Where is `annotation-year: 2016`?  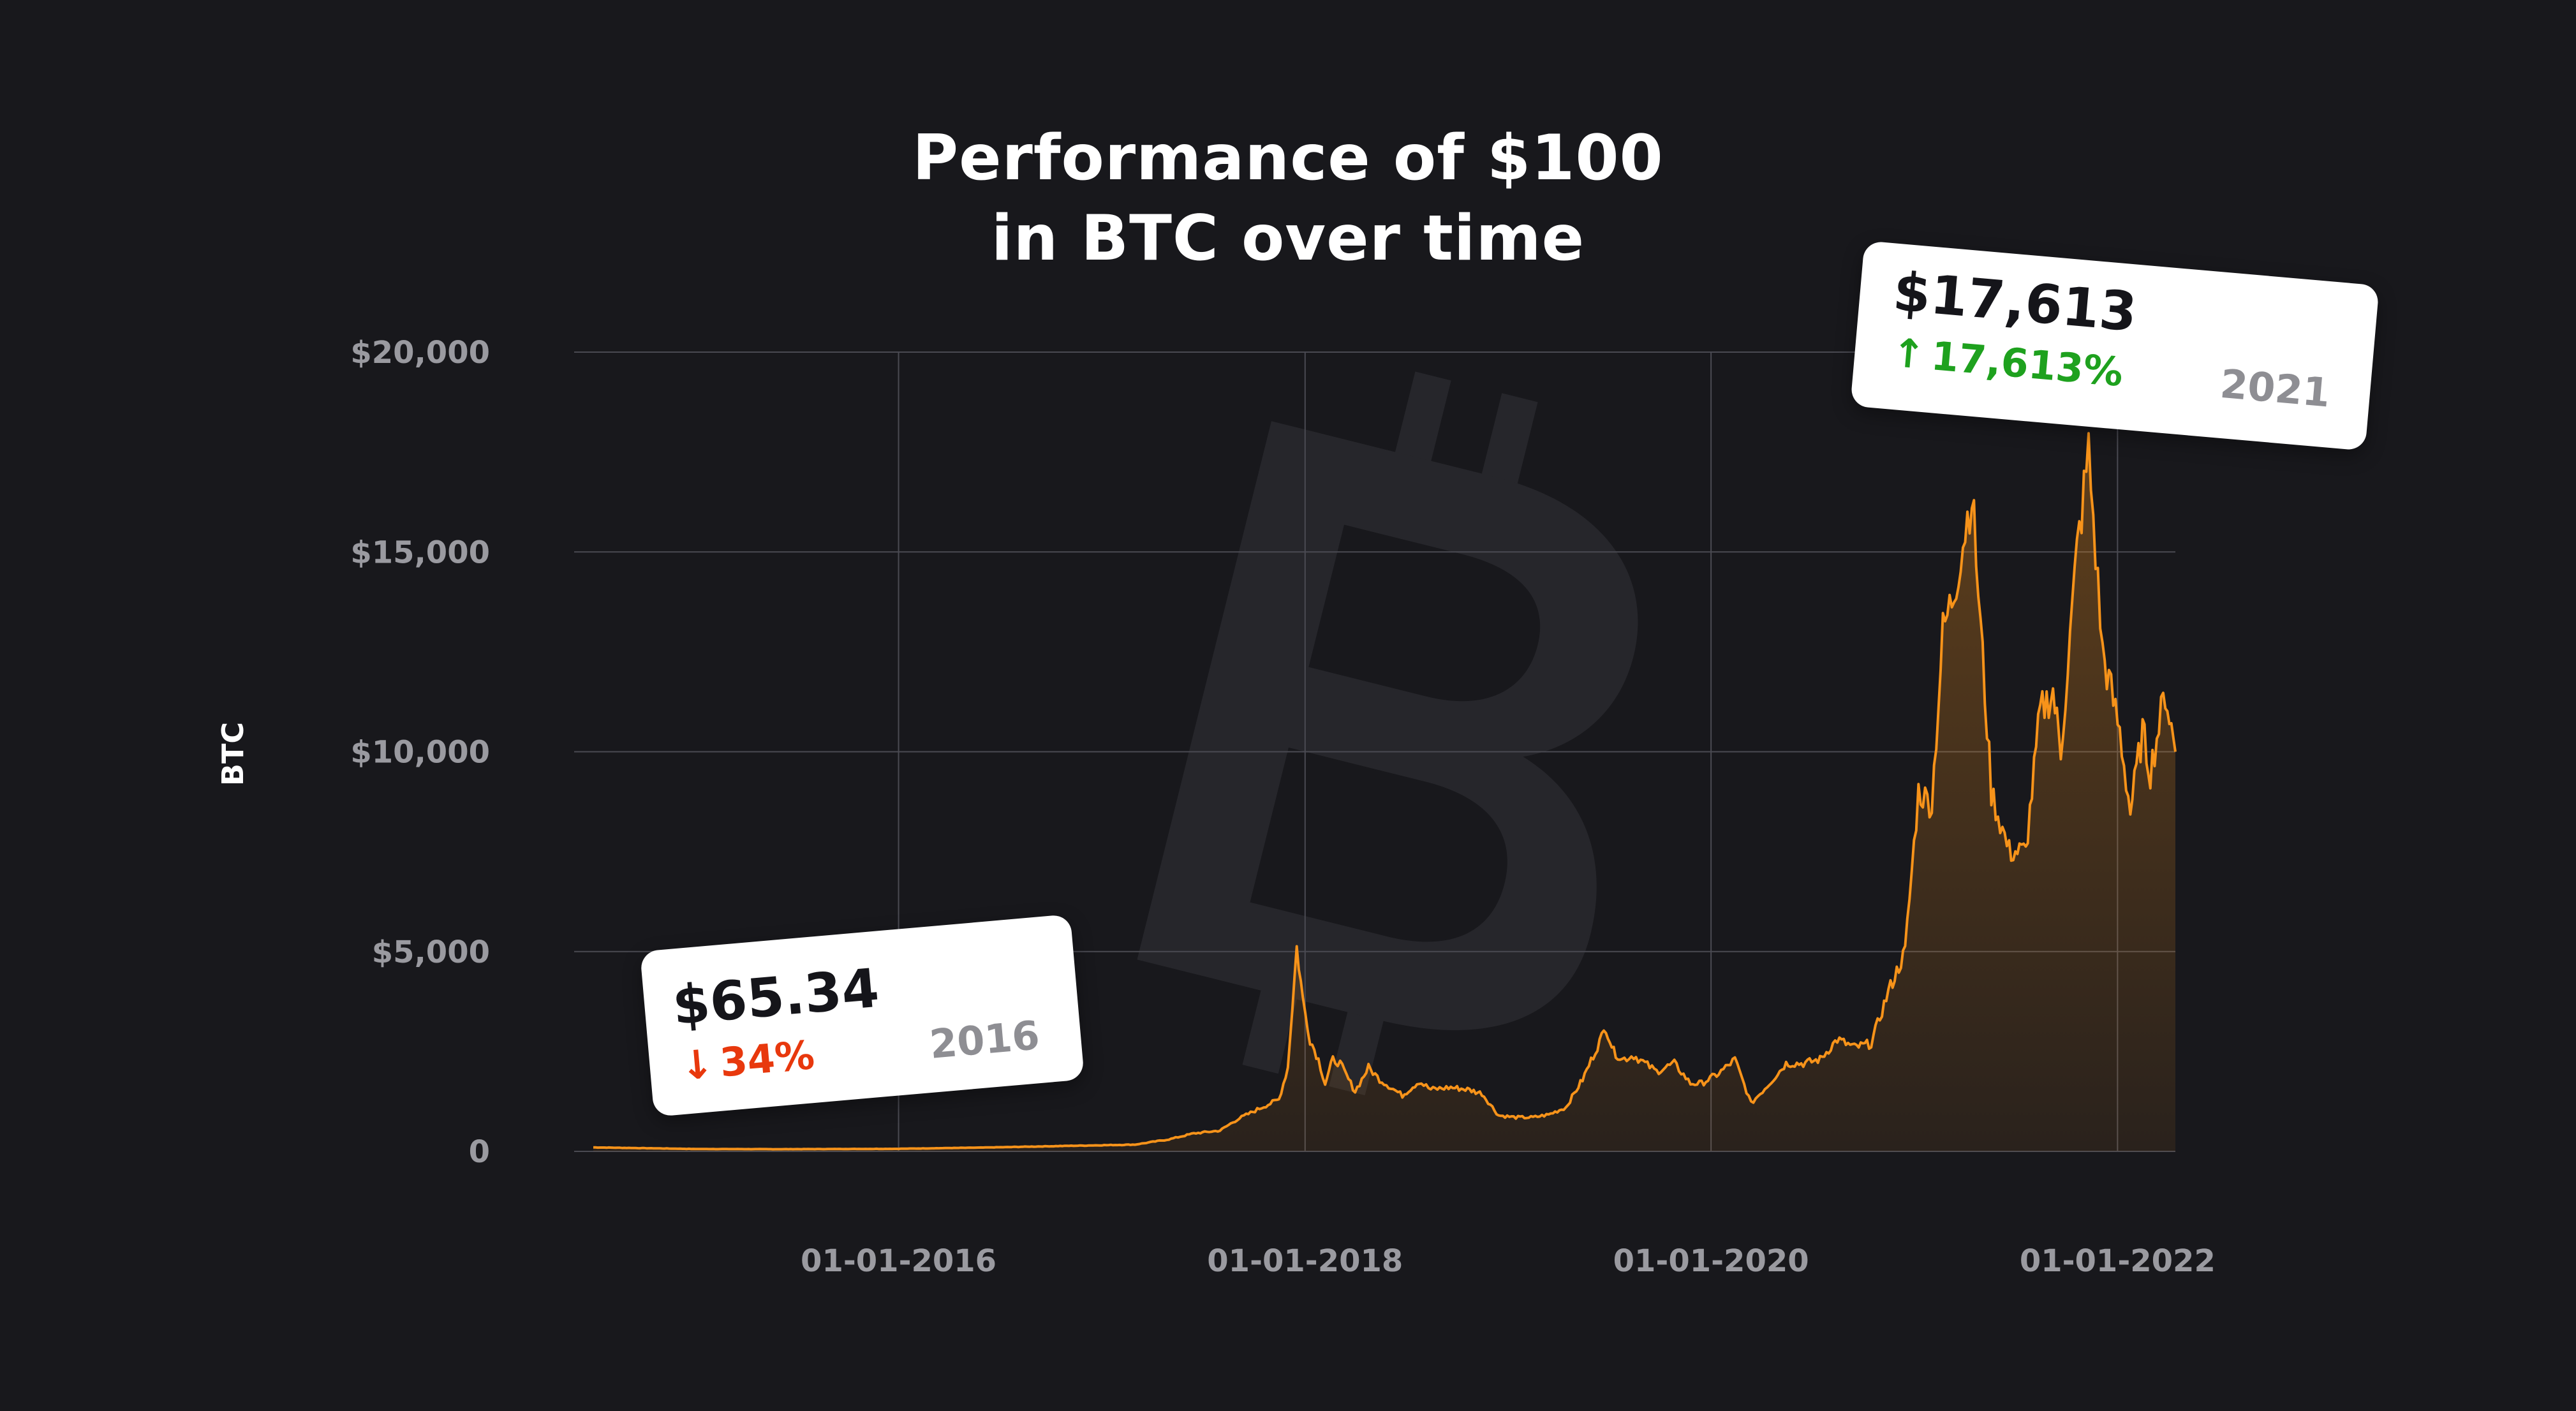
annotation-year: 2016 is located at coordinates (985, 1040).